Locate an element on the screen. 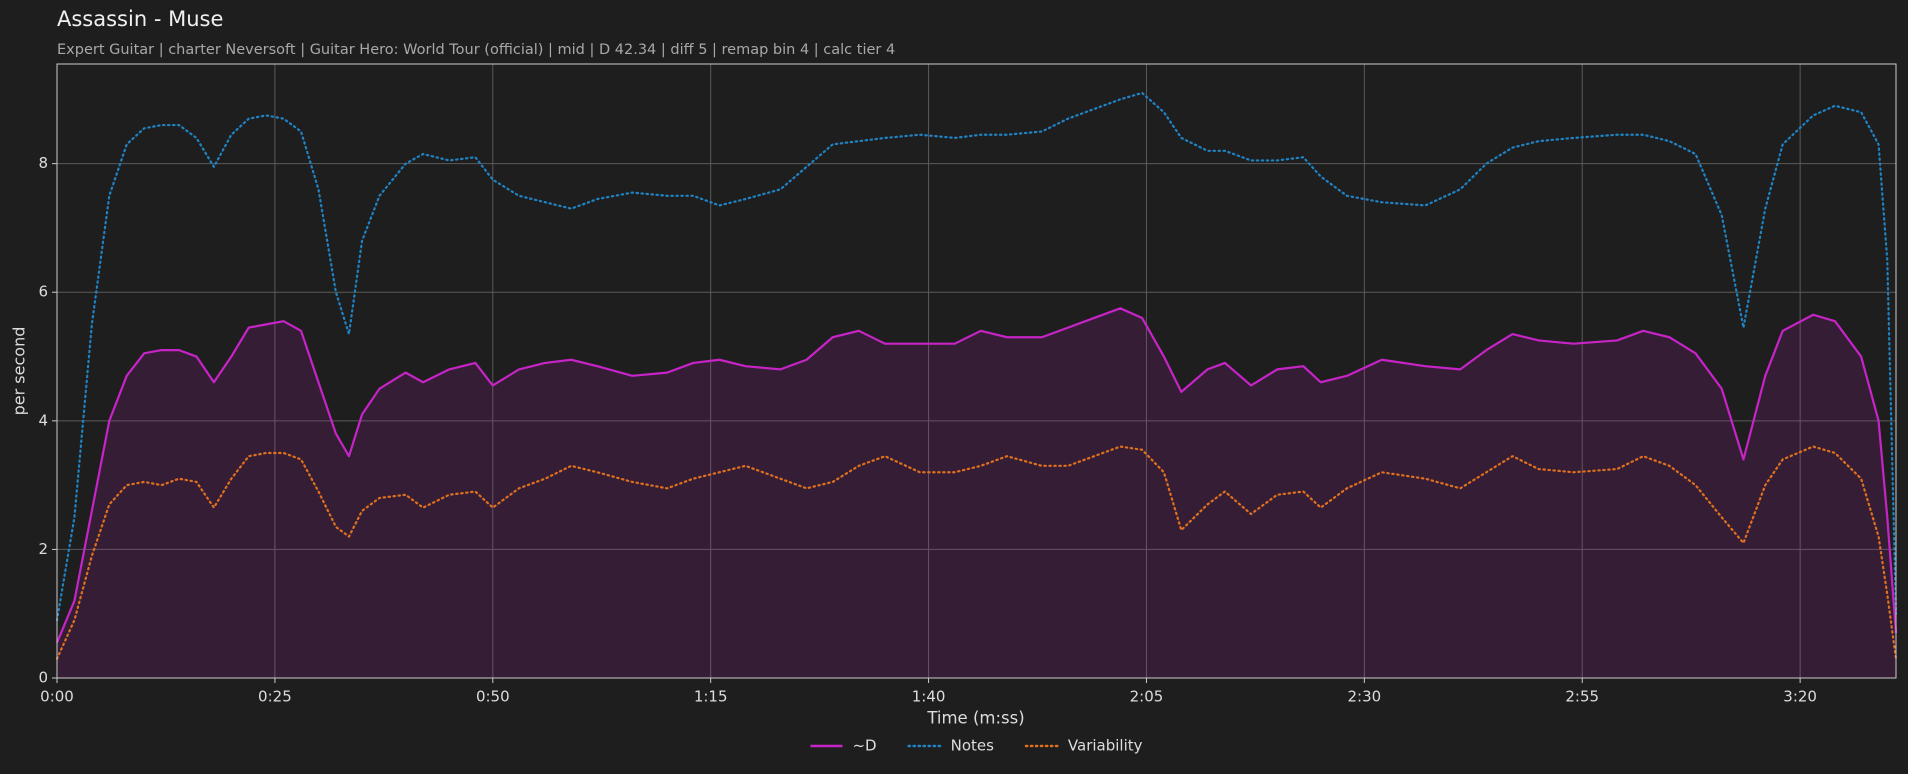  y-axis-label: per second is located at coordinates (19, 371).